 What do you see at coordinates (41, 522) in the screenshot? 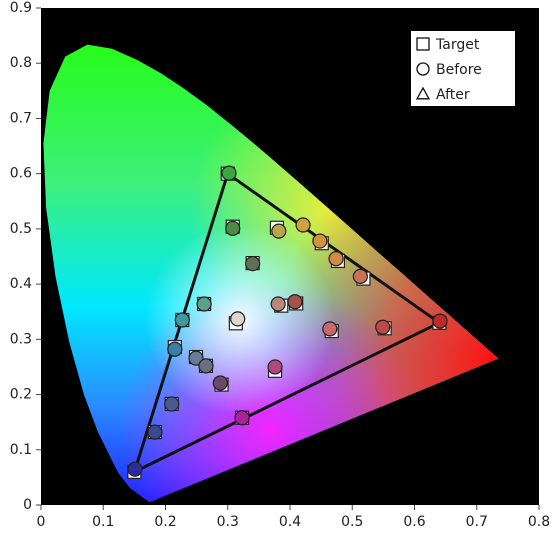
I see `x-tick-label: 0` at bounding box center [41, 522].